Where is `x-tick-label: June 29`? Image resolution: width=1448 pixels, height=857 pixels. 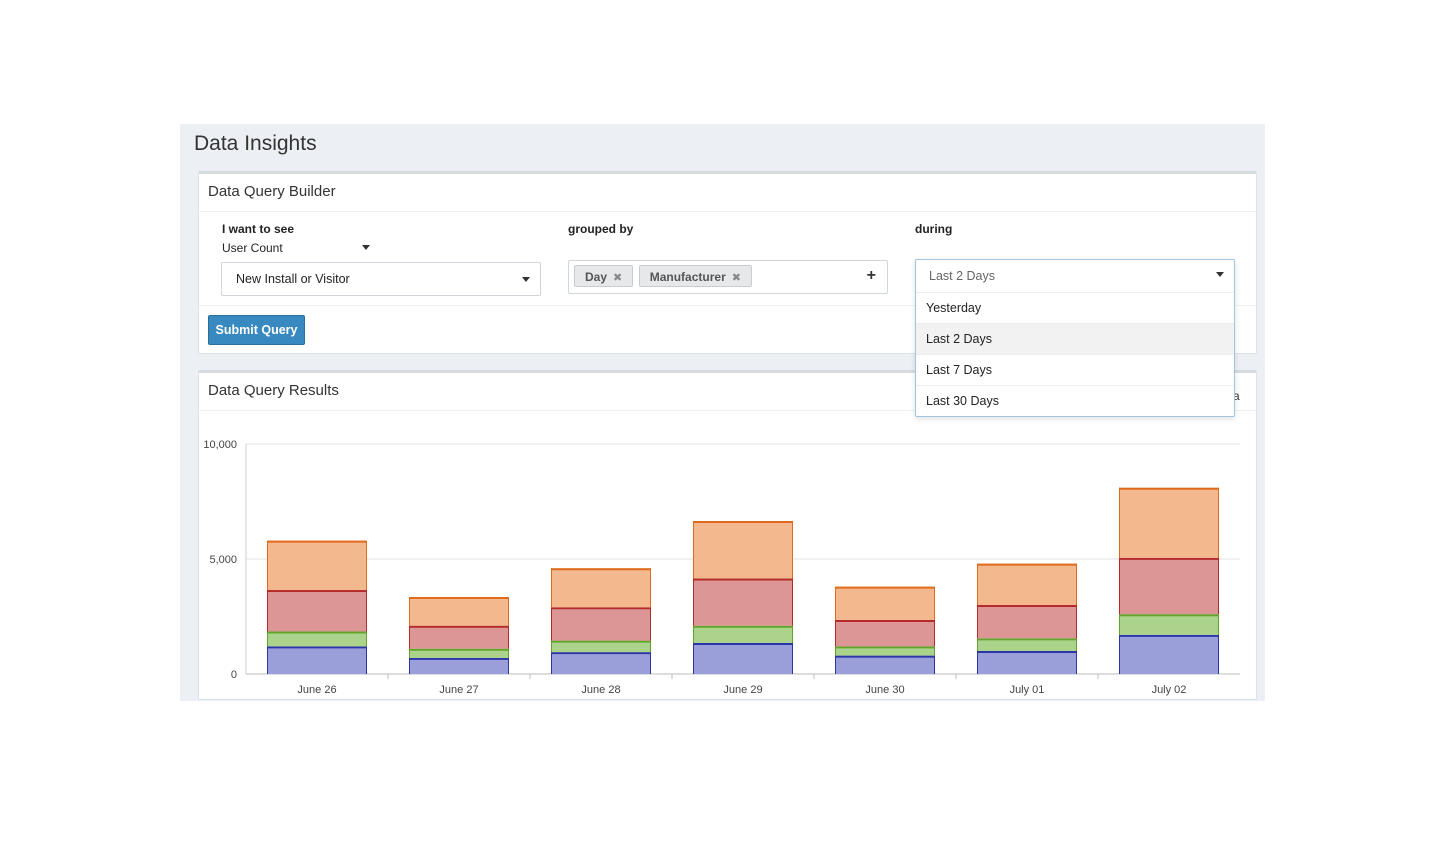
x-tick-label: June 29 is located at coordinates (742, 690).